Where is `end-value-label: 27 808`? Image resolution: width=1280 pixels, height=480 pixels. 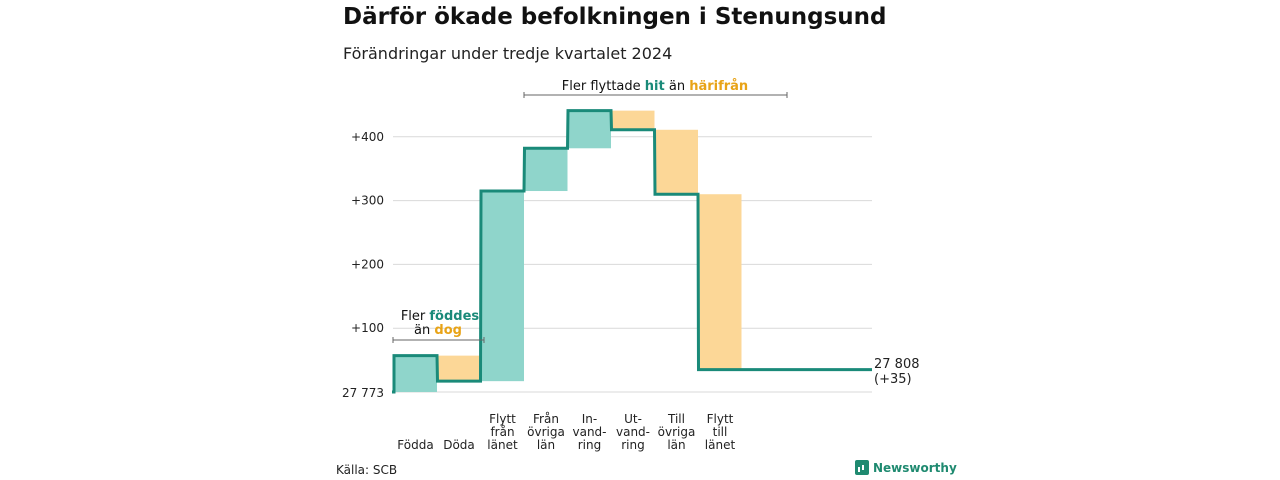 end-value-label: 27 808 is located at coordinates (897, 364).